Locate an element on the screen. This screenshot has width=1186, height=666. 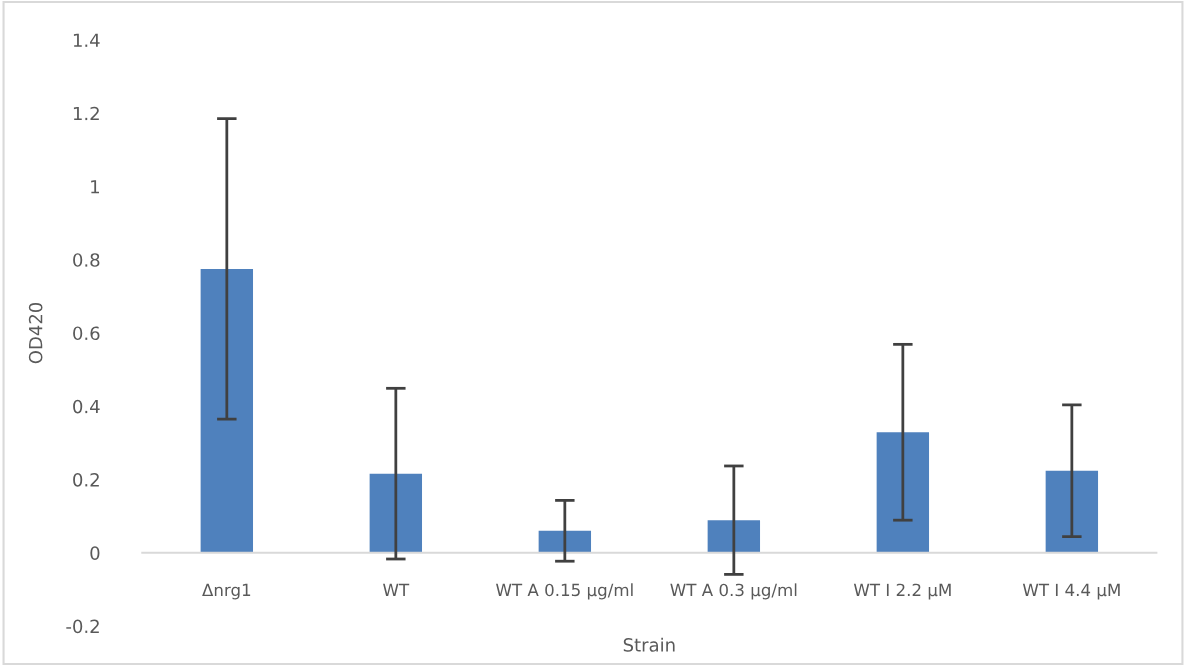
y-tick-label: 1.4 is located at coordinates (86, 40).